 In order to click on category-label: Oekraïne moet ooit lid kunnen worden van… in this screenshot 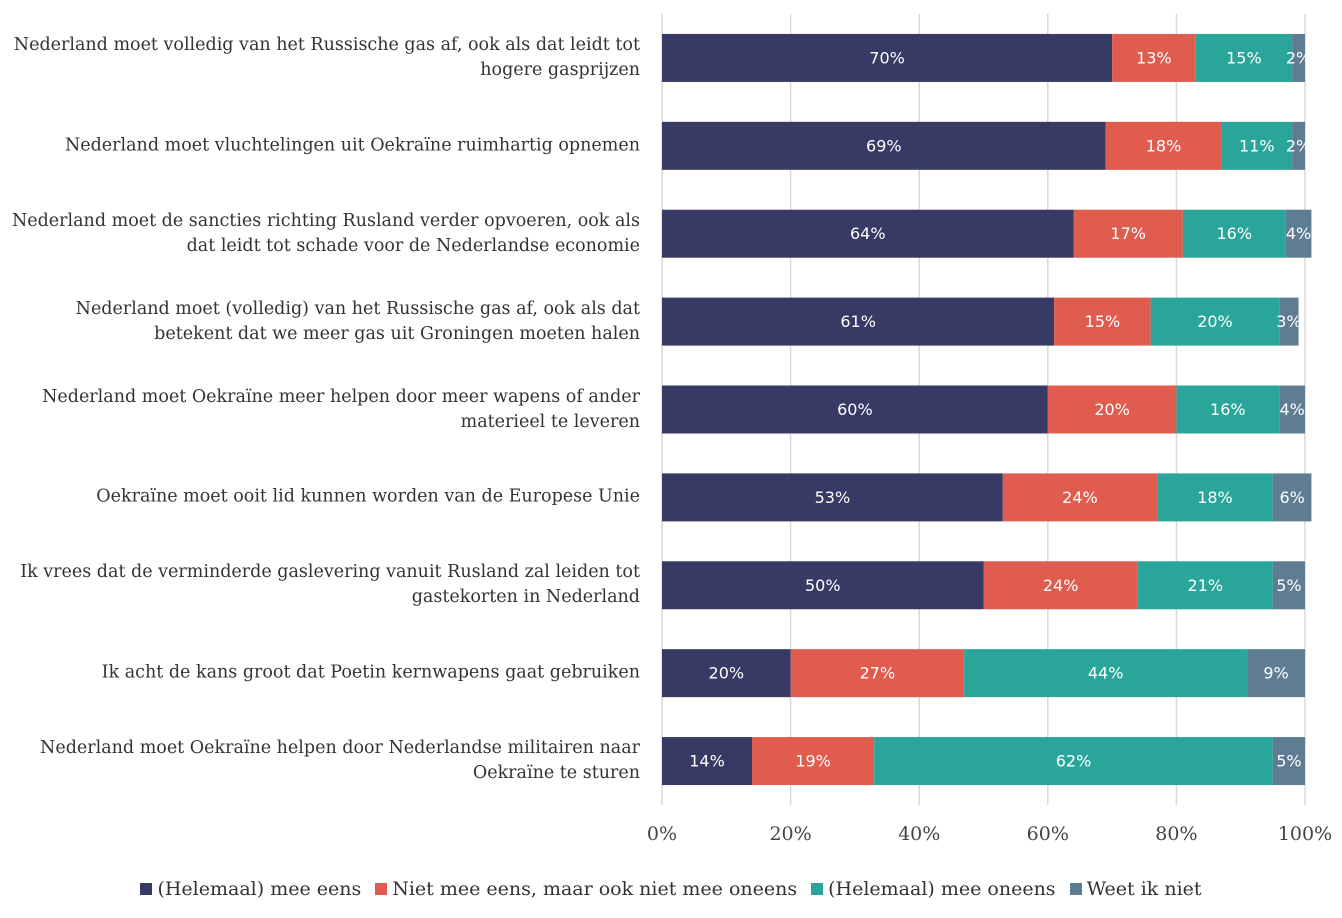, I will do `click(368, 496)`.